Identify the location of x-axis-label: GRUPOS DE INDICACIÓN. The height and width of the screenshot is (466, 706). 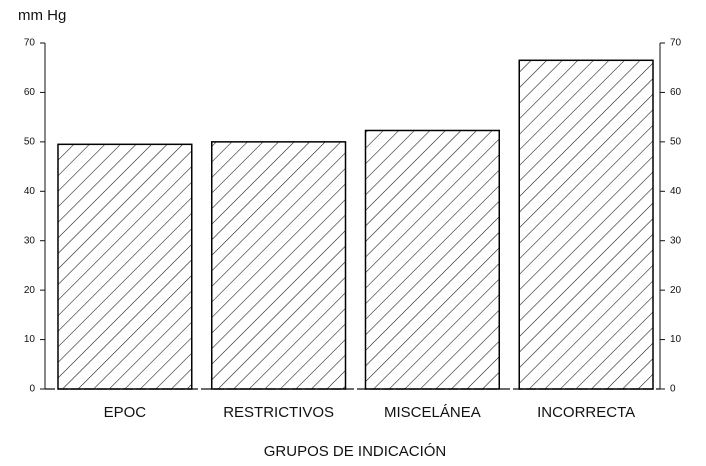
(355, 451).